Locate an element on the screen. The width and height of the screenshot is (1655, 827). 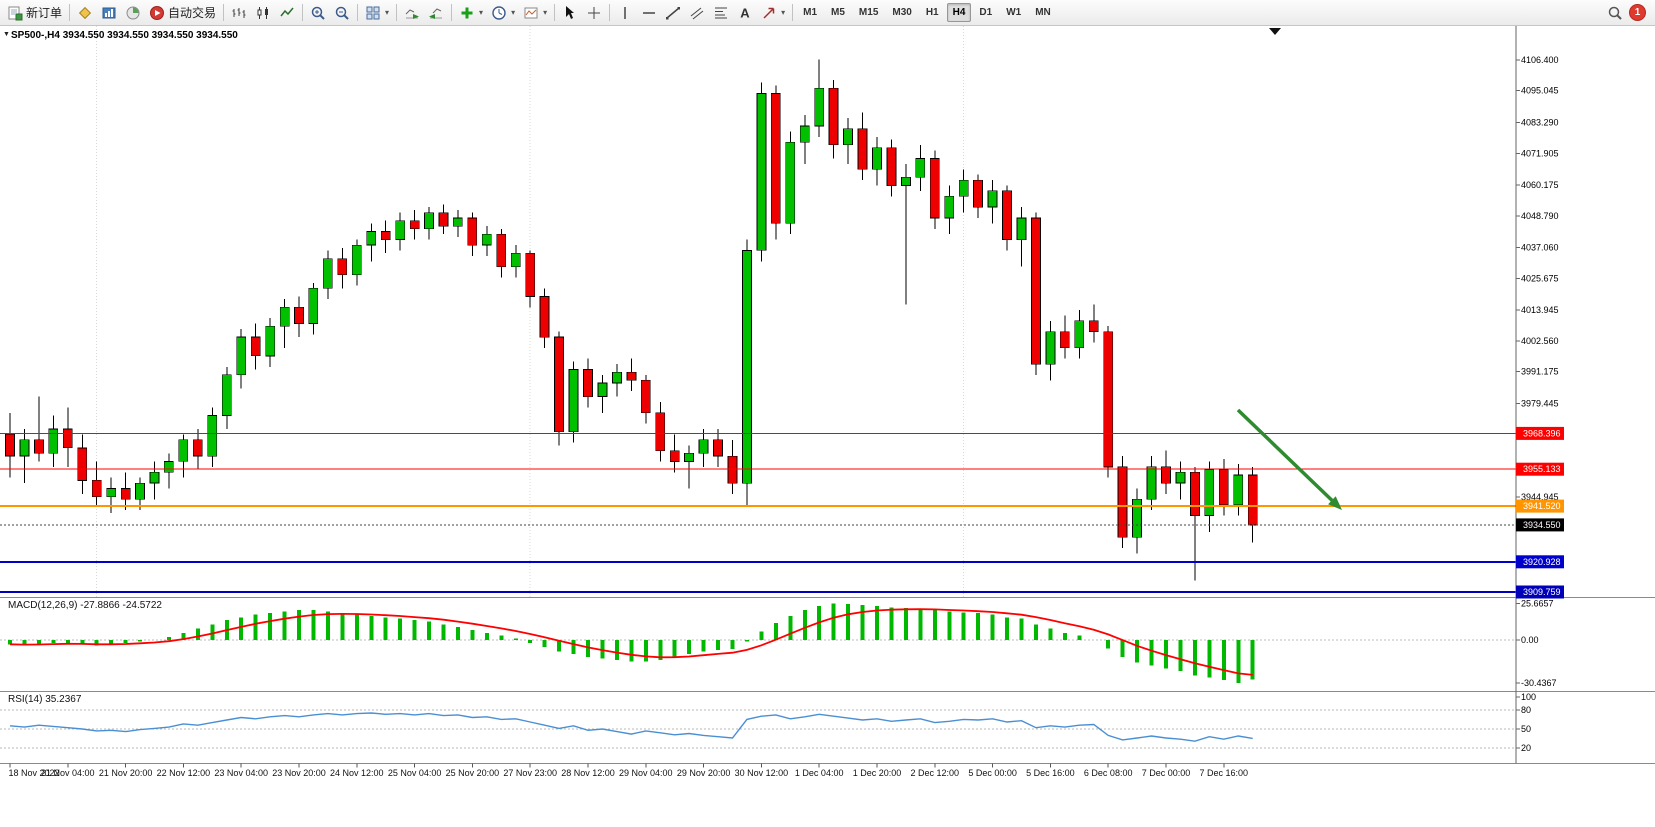
template-icon: ▾ is located at coordinates (535, 12).